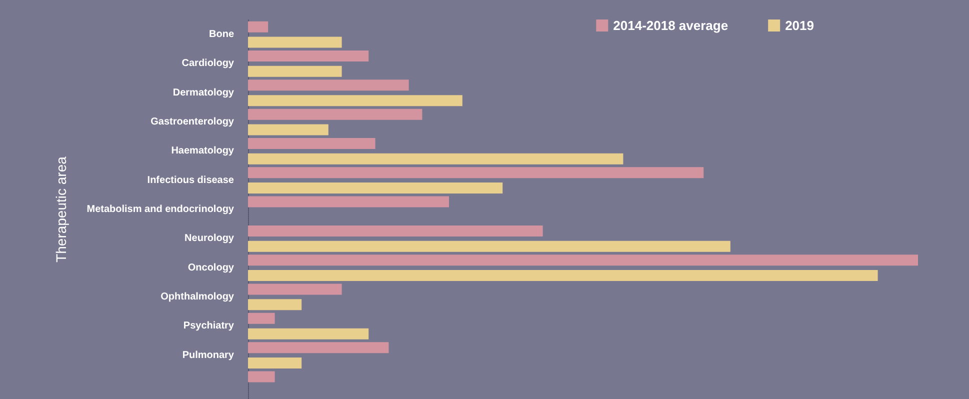 Image resolution: width=969 pixels, height=399 pixels. Describe the element at coordinates (221, 34) in the screenshot. I see `y-tick-label: Bone` at that location.